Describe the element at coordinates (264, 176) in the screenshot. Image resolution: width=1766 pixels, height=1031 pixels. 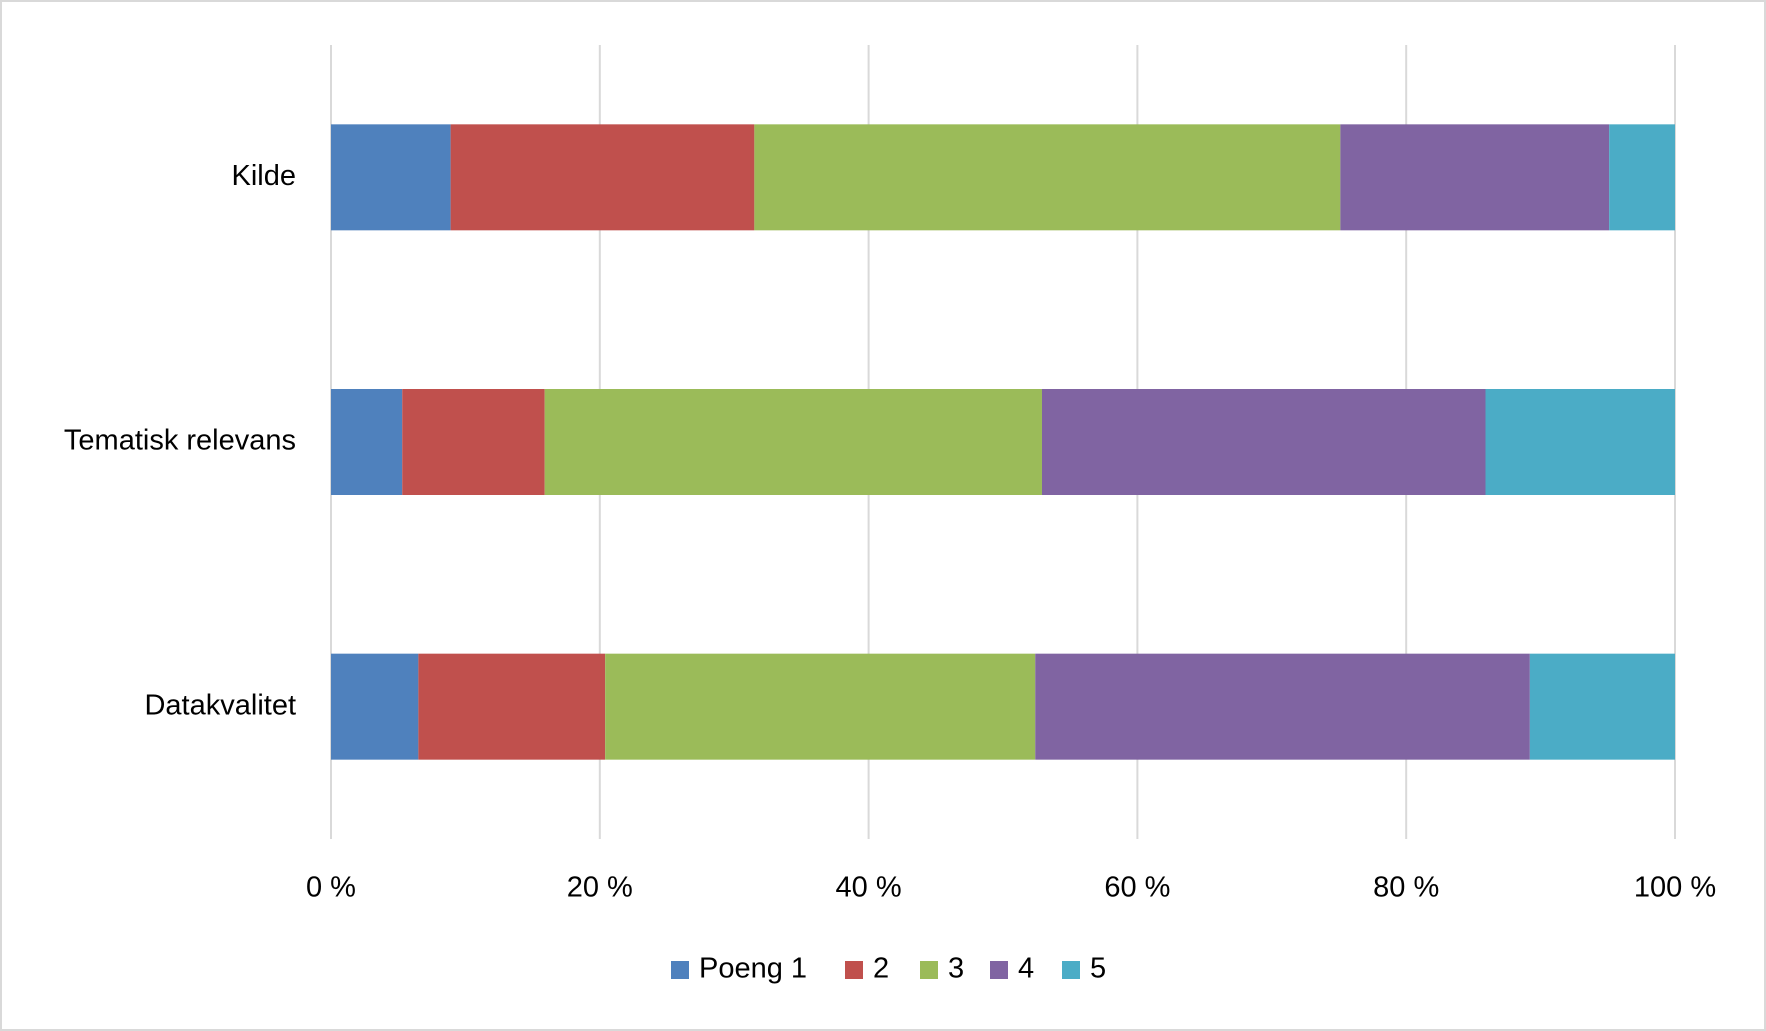
I see `y-tick-label: Kilde` at that location.